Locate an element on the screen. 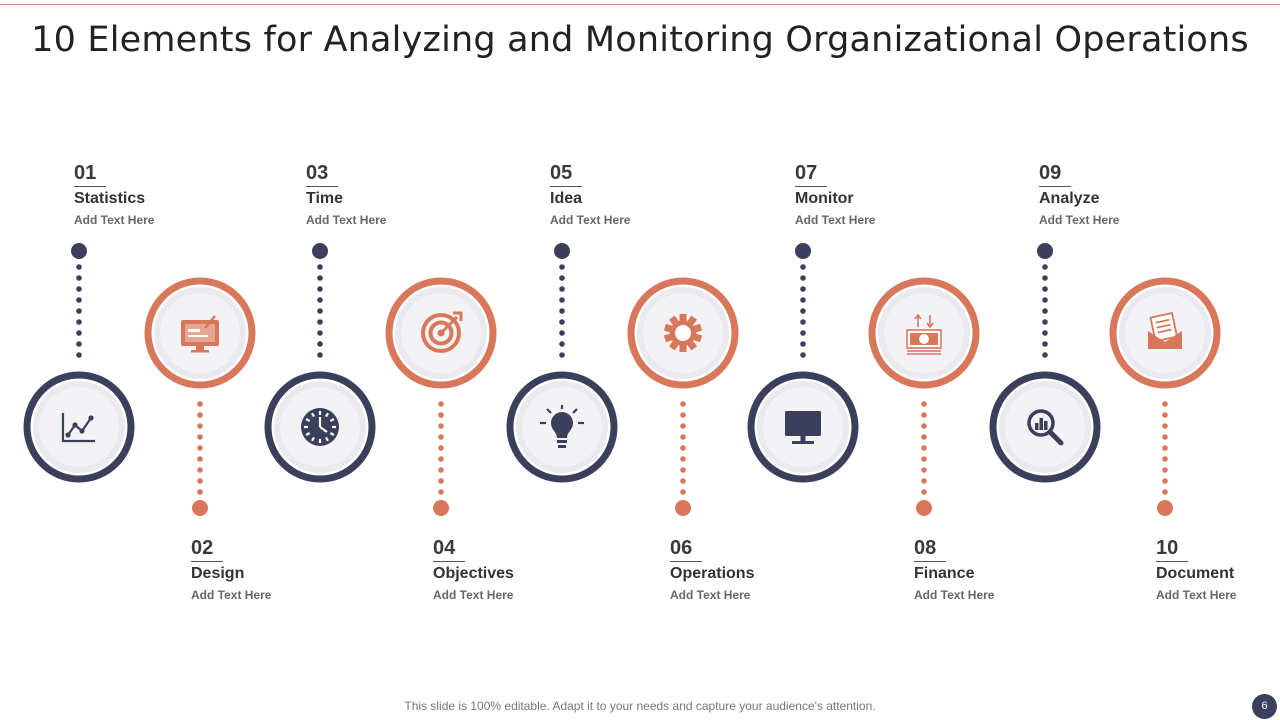 This screenshot has width=1280, height=720. monitor-icon is located at coordinates (803, 427).